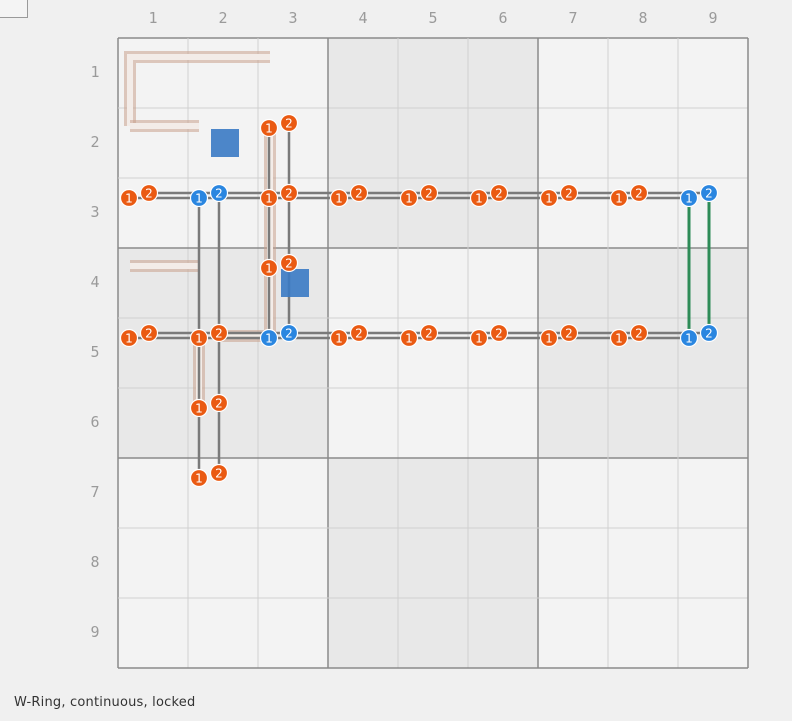 The height and width of the screenshot is (721, 792). I want to click on column-label: 5, so click(433, 18).